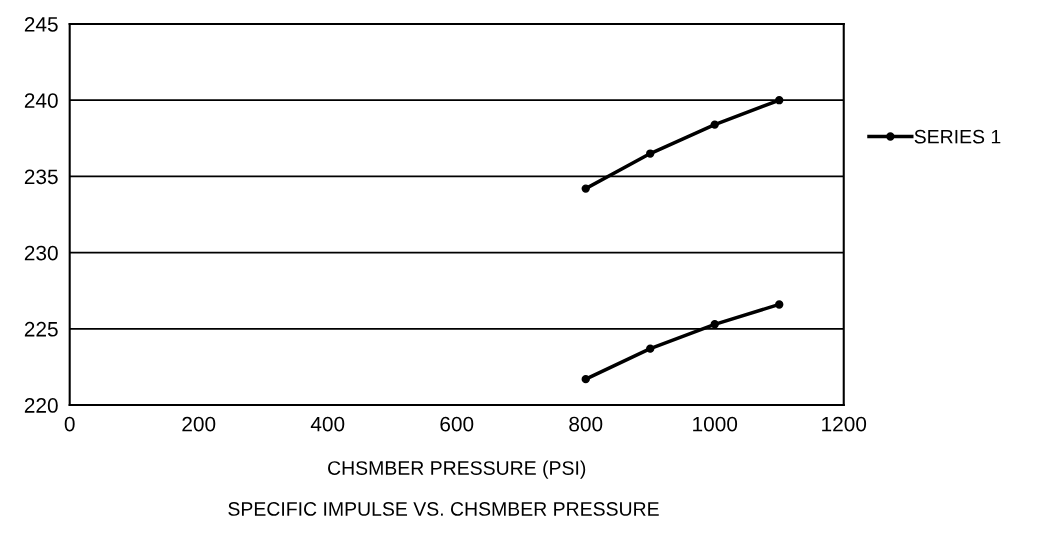  Describe the element at coordinates (443, 509) in the screenshot. I see `text: SPECIFIC IMPULSE VS. CHSMBER PRESSURE` at that location.